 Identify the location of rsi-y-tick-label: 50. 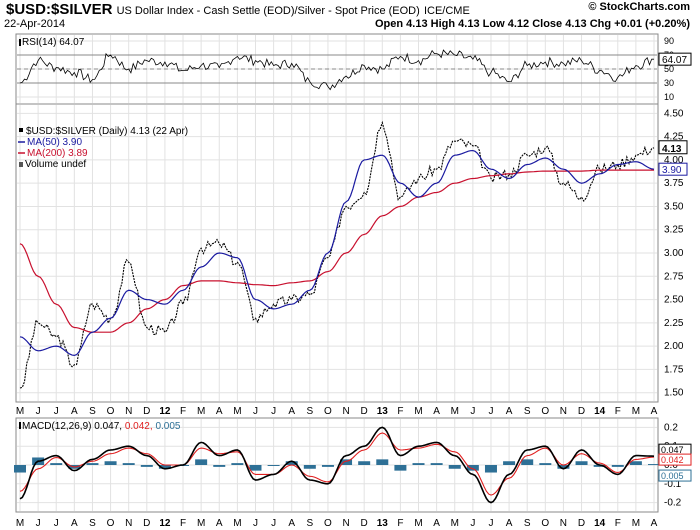
(669, 69).